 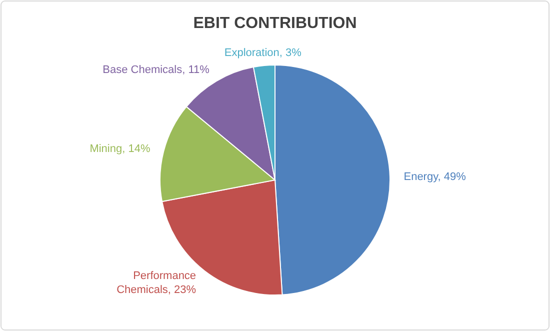 What do you see at coordinates (156, 70) in the screenshot?
I see `slice-label: Base Chemicals, 11%` at bounding box center [156, 70].